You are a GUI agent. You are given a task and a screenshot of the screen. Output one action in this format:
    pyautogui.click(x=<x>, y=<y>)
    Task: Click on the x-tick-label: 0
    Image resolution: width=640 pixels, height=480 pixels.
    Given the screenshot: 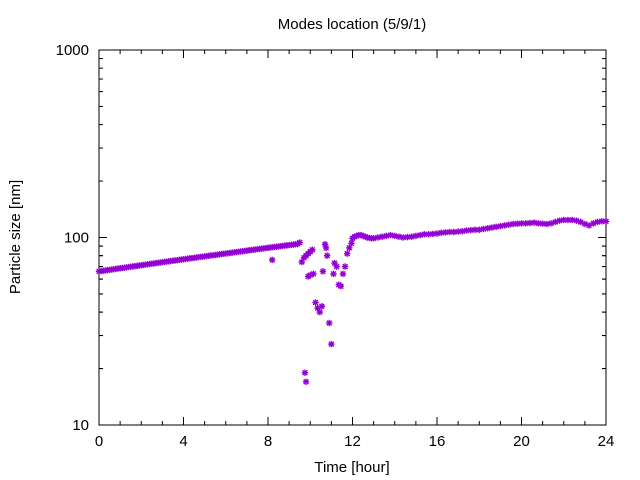 What is the action you would take?
    pyautogui.click(x=99, y=441)
    